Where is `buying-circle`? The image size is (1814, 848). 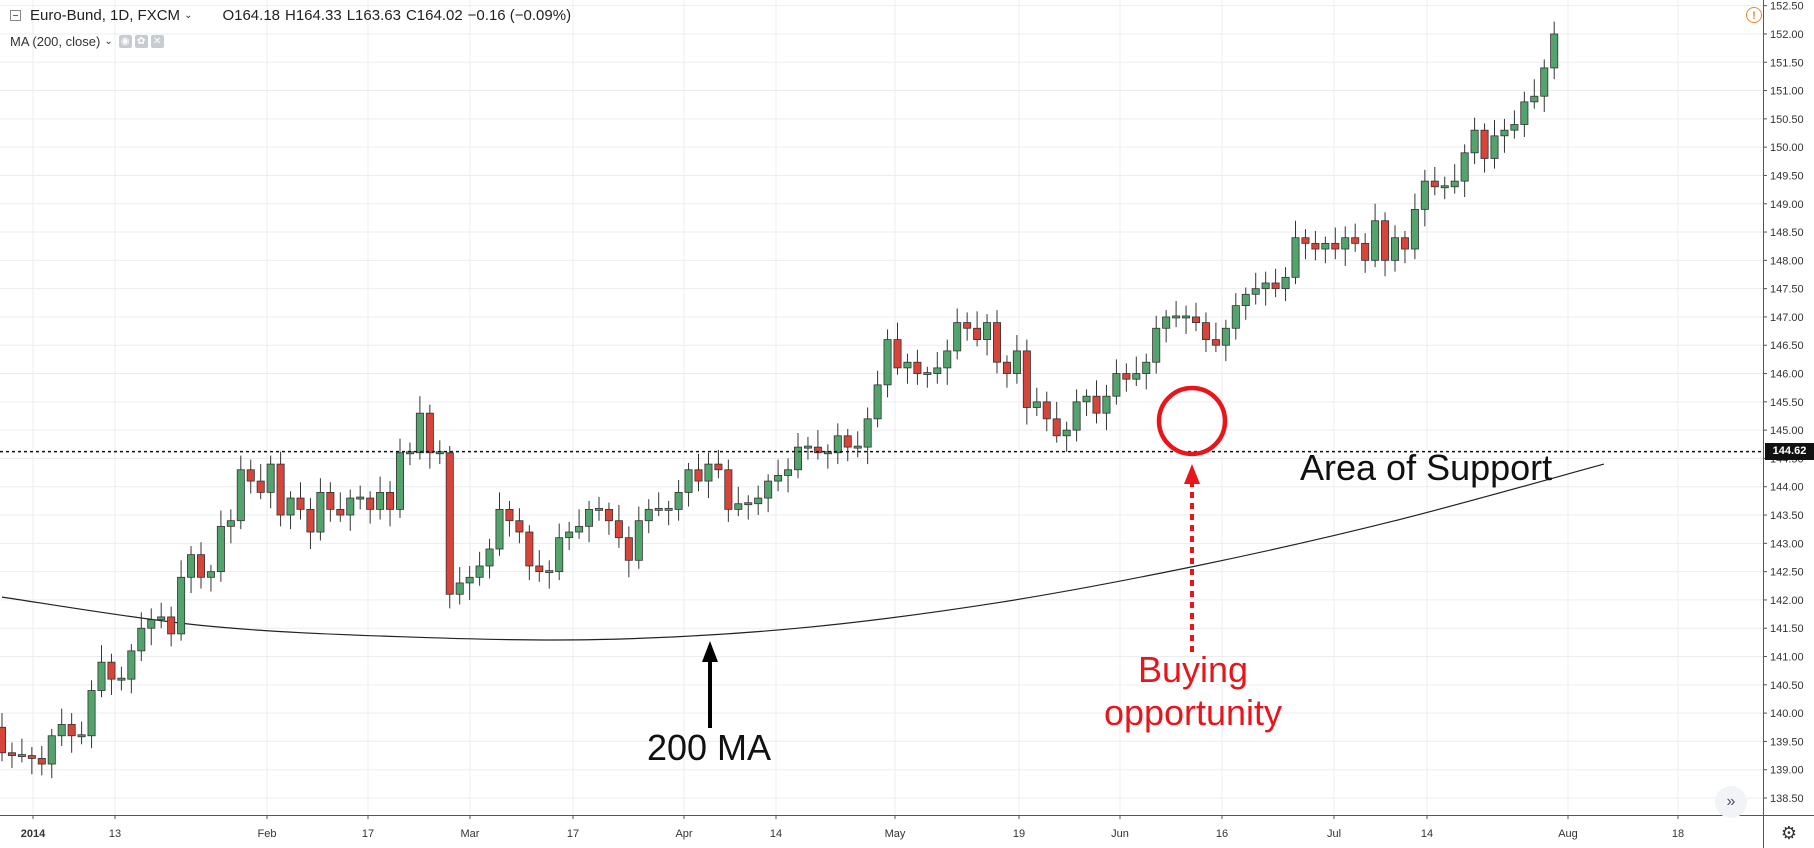 buying-circle is located at coordinates (1192, 421).